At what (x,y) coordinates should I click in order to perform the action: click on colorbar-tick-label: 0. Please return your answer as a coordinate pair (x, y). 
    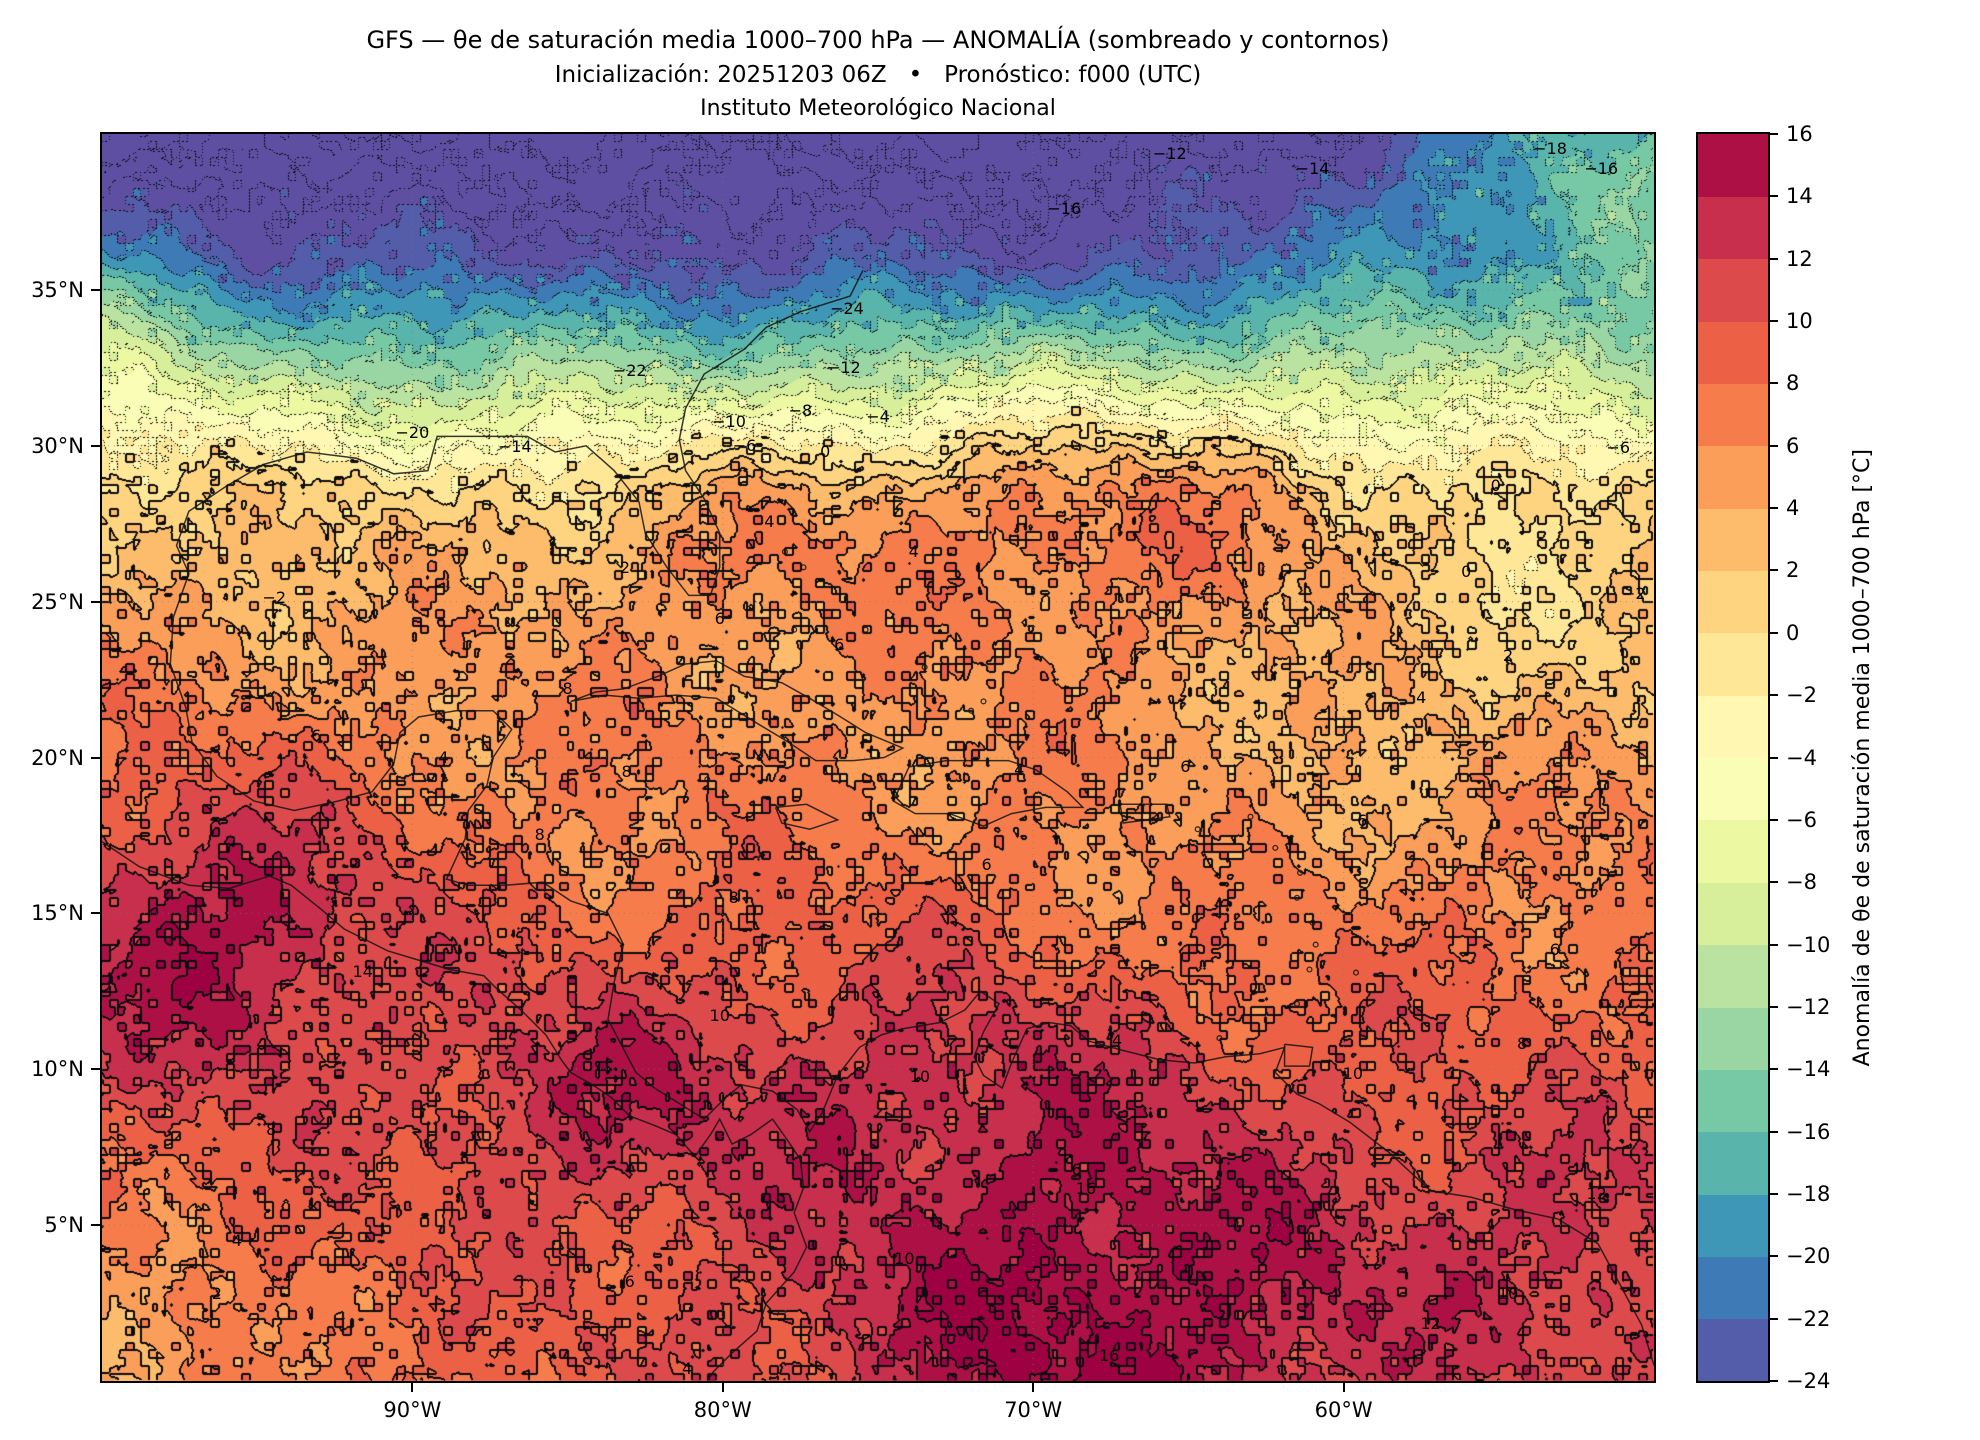
    Looking at the image, I should click on (1793, 632).